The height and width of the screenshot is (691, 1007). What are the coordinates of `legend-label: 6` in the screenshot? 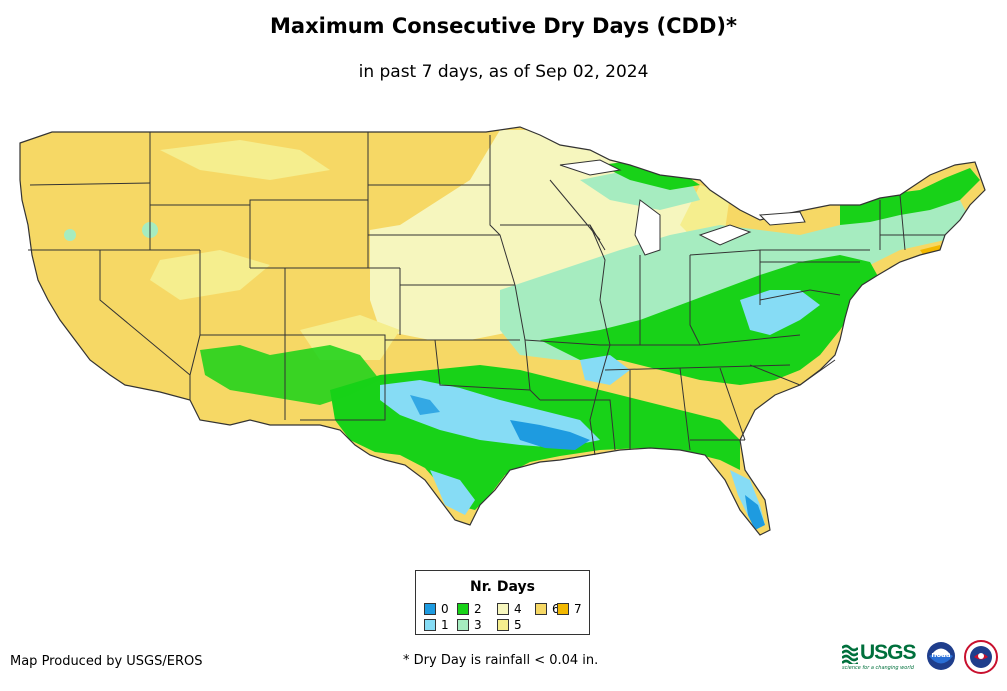 It's located at (556, 609).